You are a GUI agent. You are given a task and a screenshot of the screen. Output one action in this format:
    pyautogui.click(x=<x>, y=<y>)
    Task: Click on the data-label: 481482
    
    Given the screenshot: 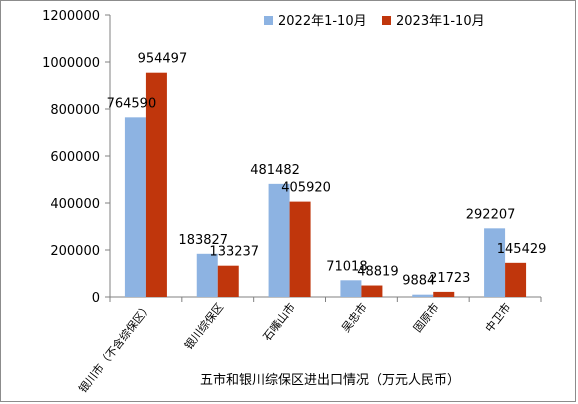 What is the action you would take?
    pyautogui.click(x=275, y=170)
    